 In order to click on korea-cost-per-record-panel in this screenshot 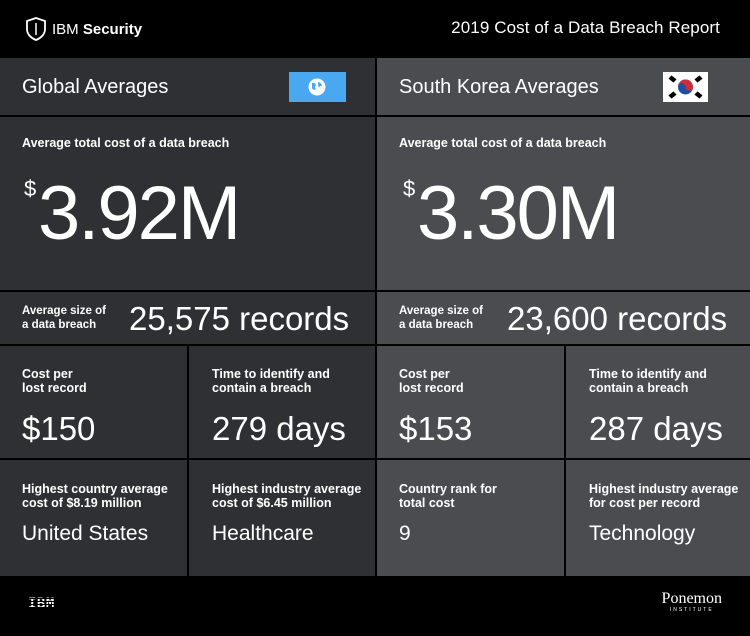, I will do `click(470, 402)`.